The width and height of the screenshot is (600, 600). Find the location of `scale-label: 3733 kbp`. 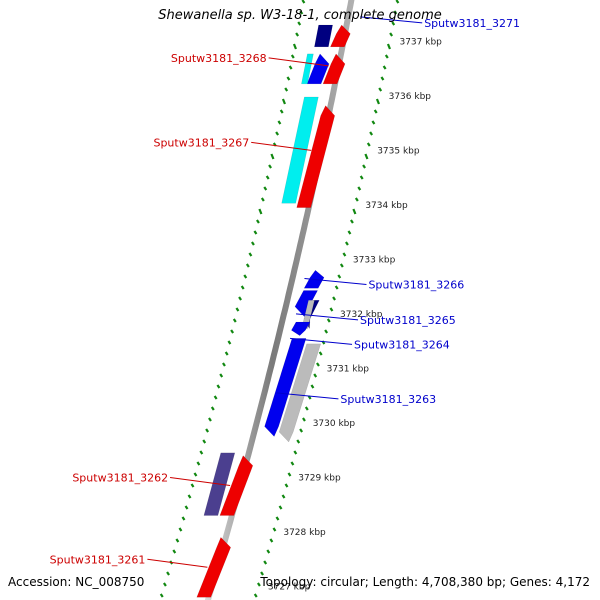

scale-label: 3733 kbp is located at coordinates (374, 260).